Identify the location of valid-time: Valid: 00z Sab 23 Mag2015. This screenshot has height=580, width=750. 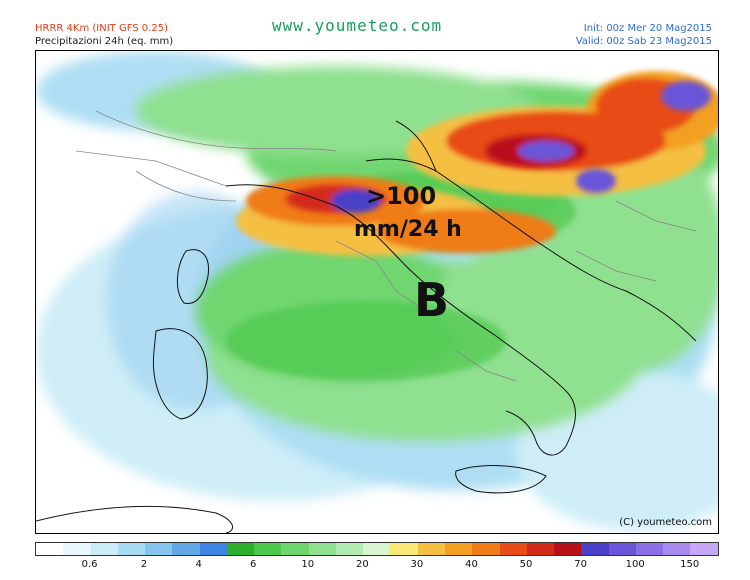
(643, 41).